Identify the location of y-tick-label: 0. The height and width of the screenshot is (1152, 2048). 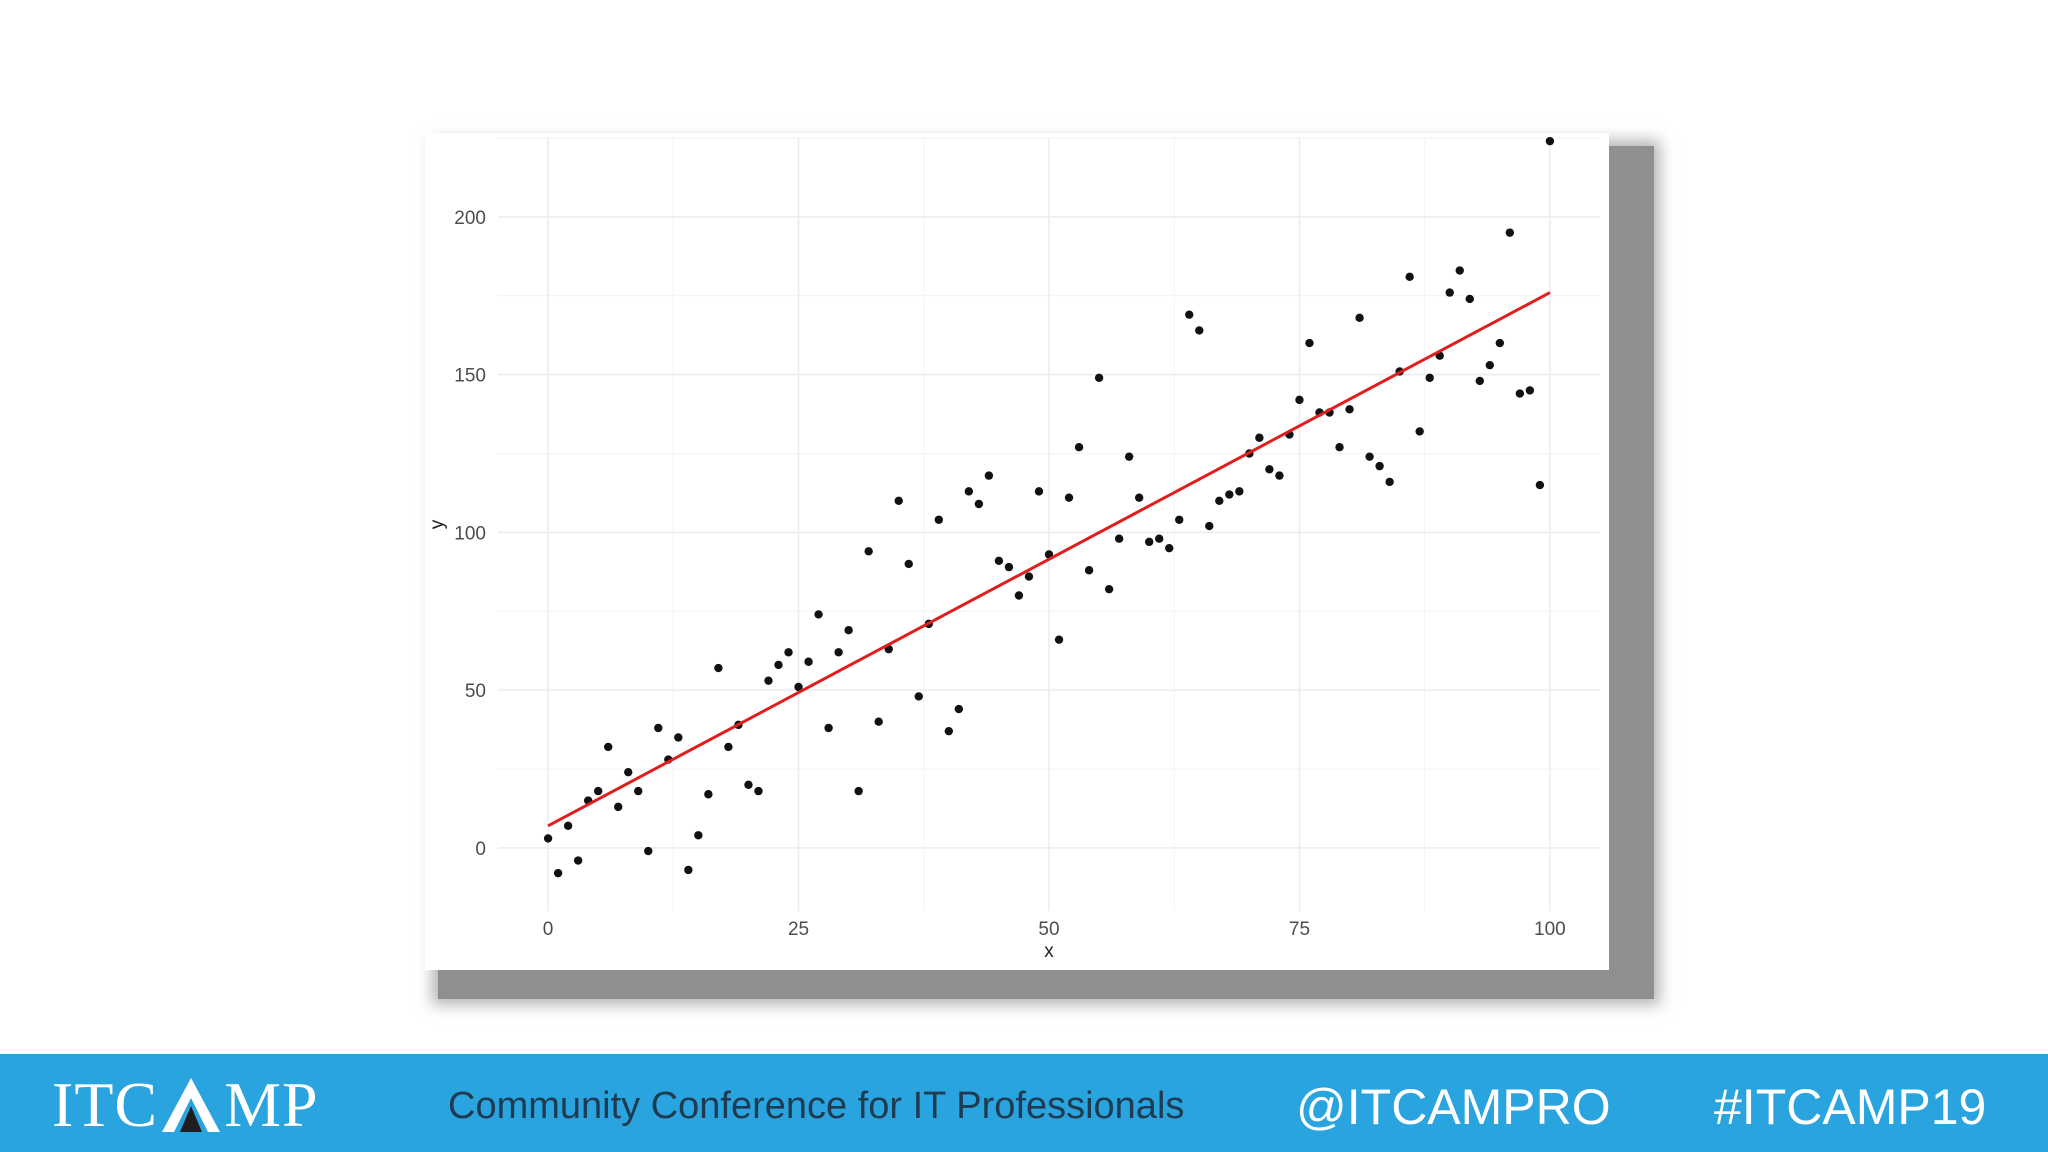
(480, 849).